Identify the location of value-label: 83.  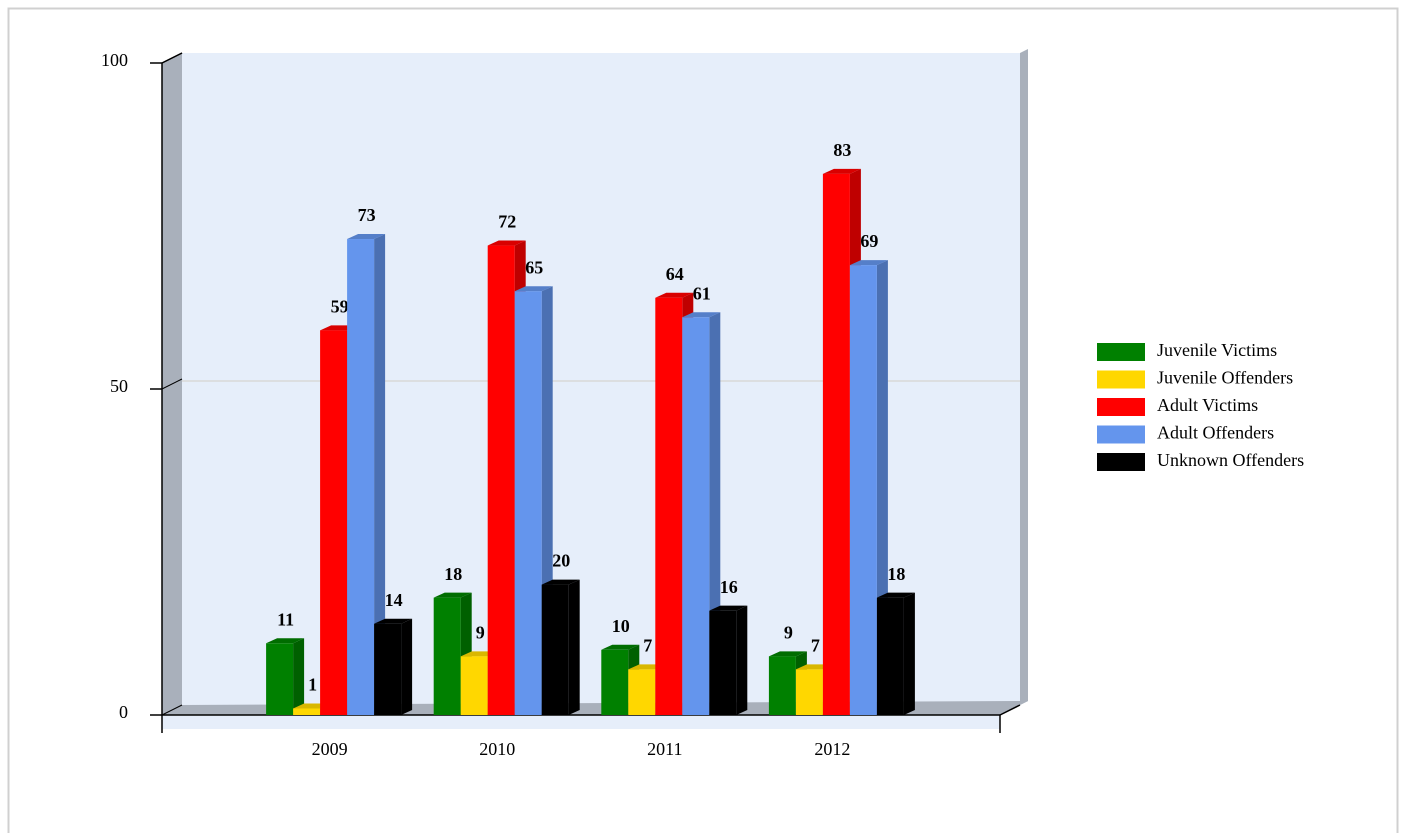
(842, 150).